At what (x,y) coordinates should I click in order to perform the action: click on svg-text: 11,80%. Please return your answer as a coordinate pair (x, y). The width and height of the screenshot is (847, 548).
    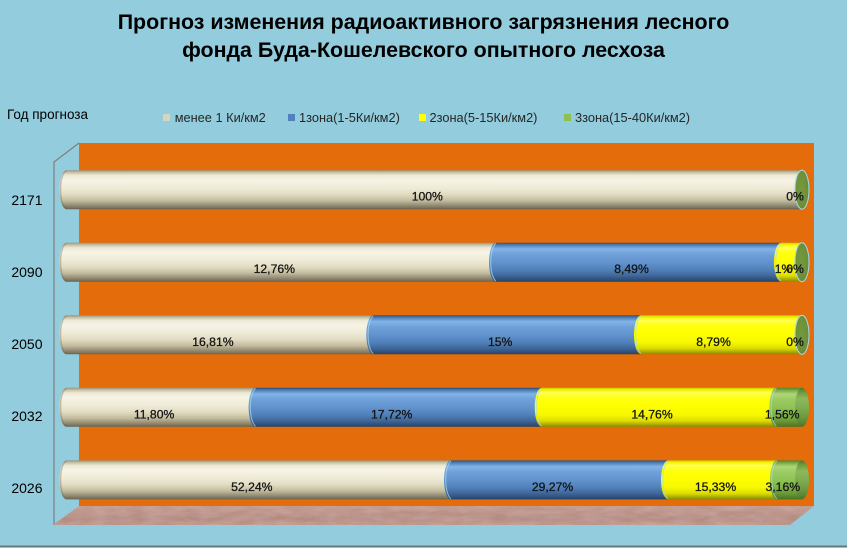
    Looking at the image, I should click on (154, 414).